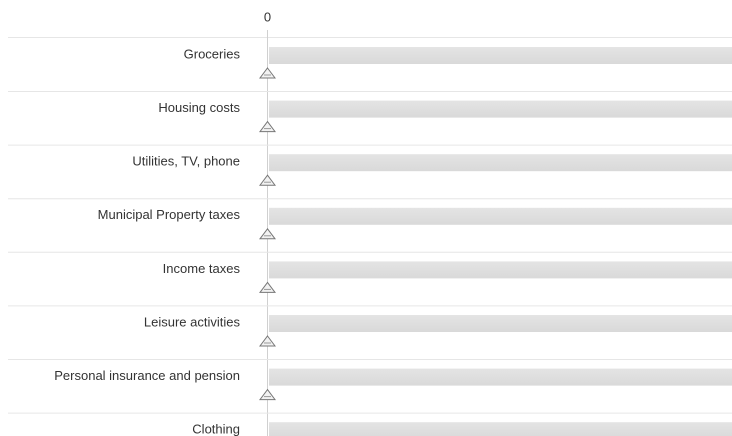 Image resolution: width=732 pixels, height=436 pixels. I want to click on row-label: Personal insurance and pension, so click(147, 375).